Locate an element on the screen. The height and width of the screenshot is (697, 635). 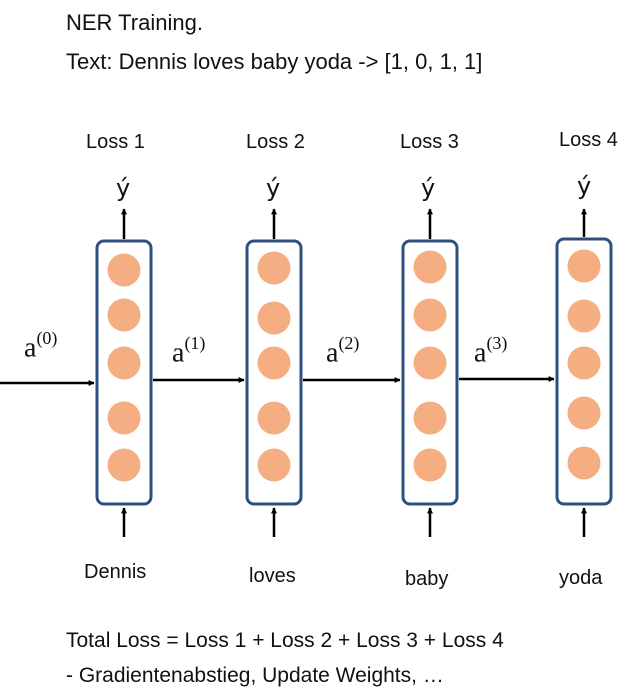
input-word-2: loves is located at coordinates (272, 576).